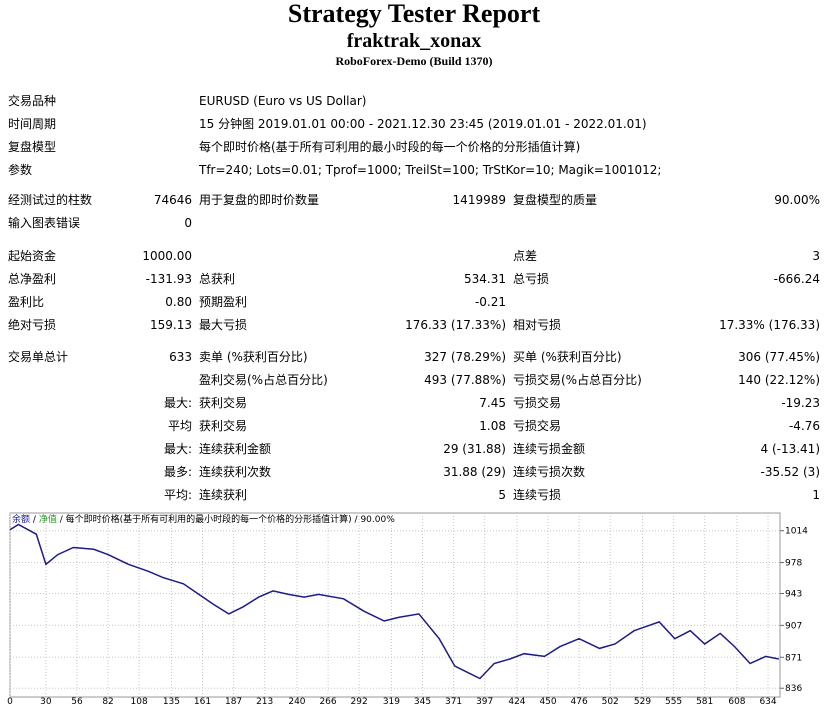 The height and width of the screenshot is (709, 838). Describe the element at coordinates (235, 472) in the screenshot. I see `stat-label: 连续获利次数` at that location.